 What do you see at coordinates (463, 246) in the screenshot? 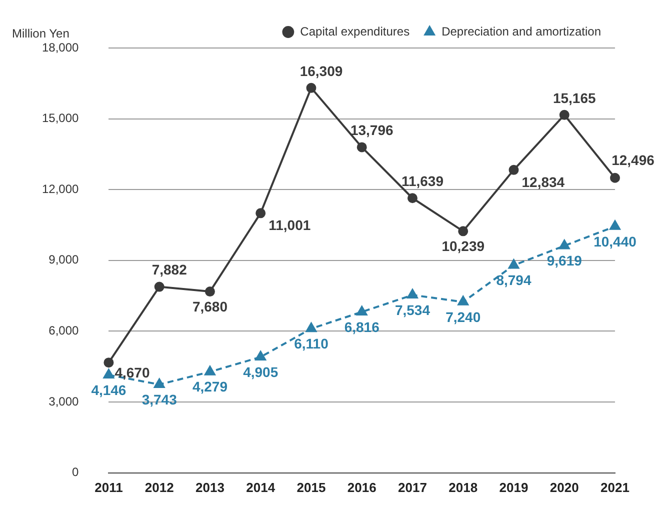
I see `data-label: 10,239` at bounding box center [463, 246].